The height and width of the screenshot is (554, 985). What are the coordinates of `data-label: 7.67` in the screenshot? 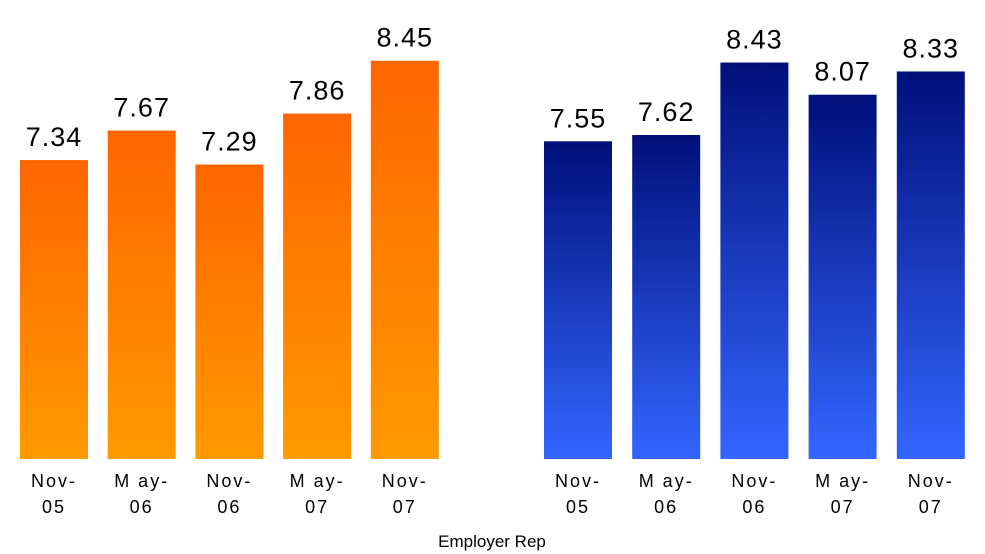 It's located at (141, 108).